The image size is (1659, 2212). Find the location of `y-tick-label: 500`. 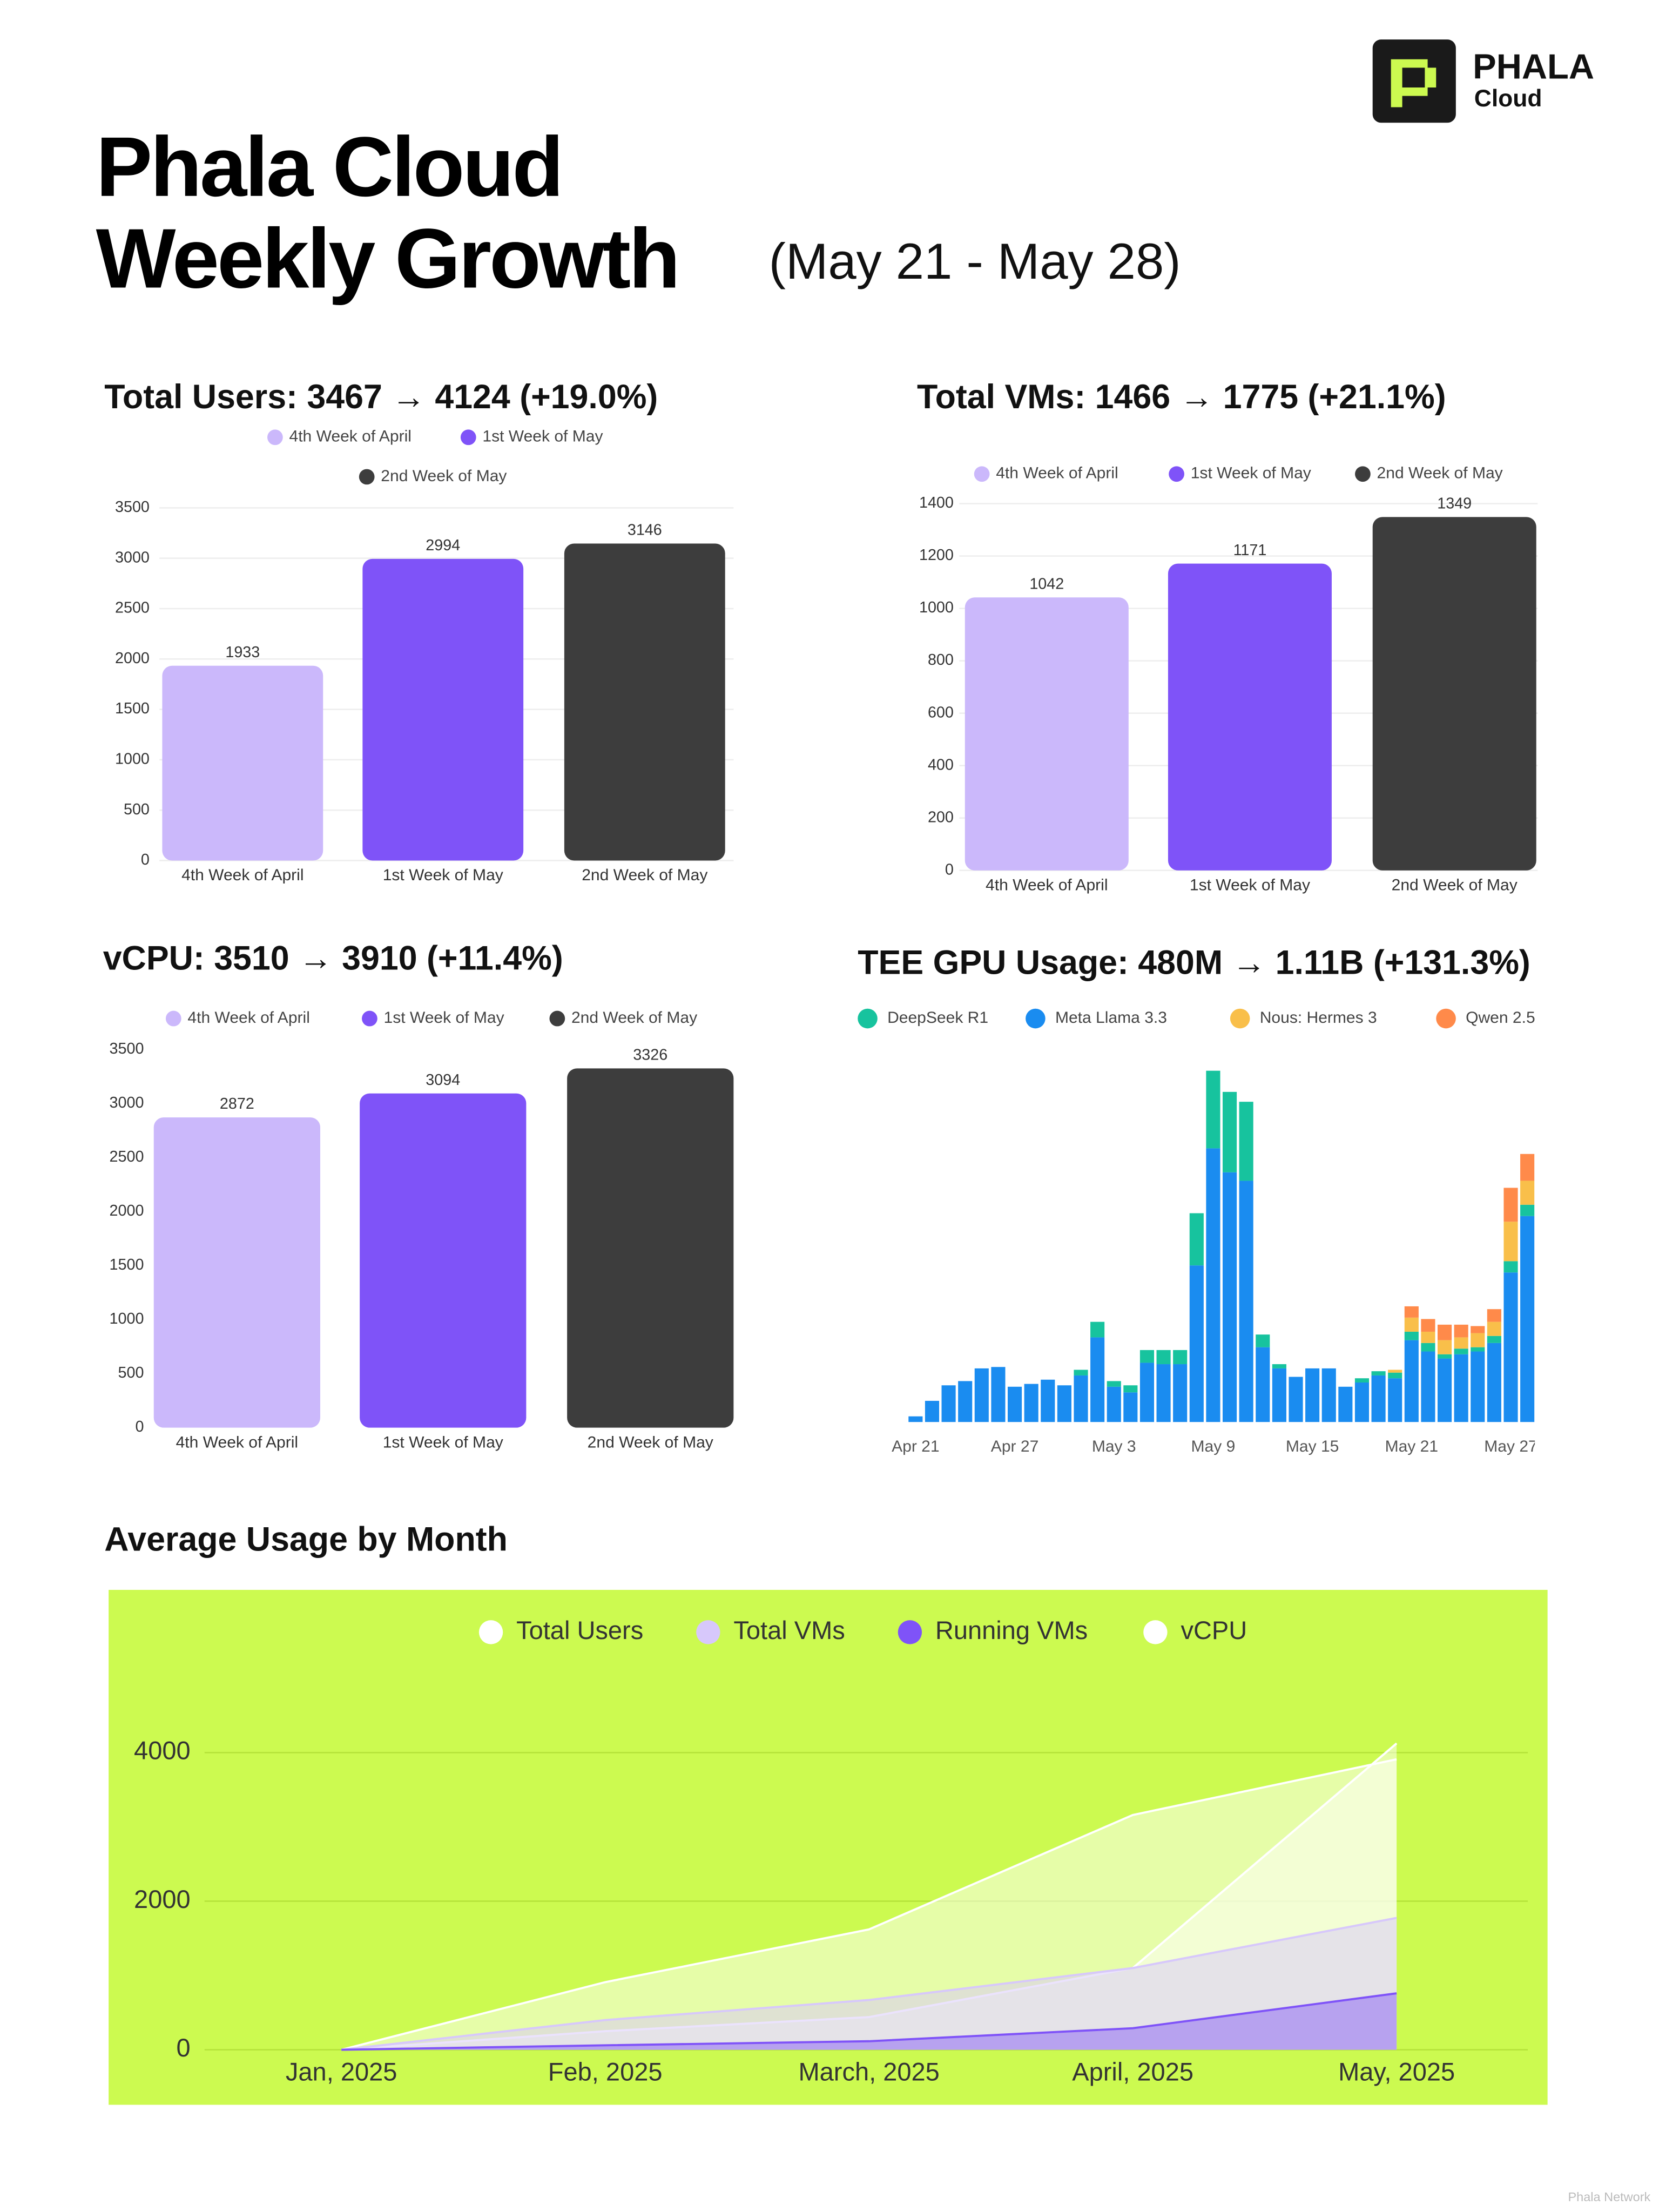

y-tick-label: 500 is located at coordinates (131, 1372).